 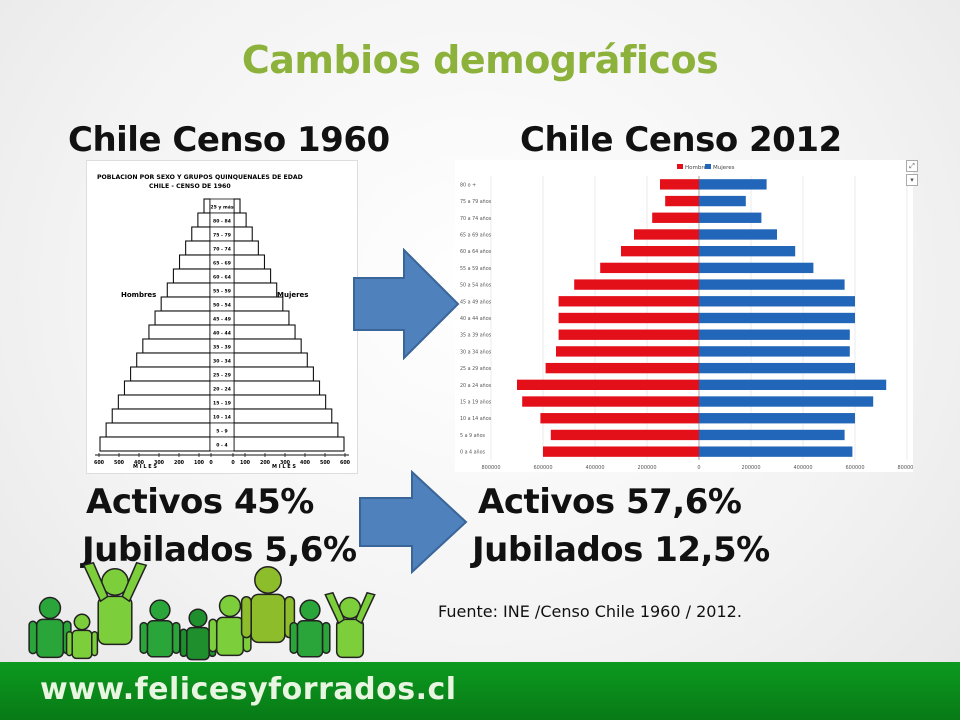 What do you see at coordinates (697, 168) in the screenshot?
I see `legend-label-hombres: Hombres` at bounding box center [697, 168].